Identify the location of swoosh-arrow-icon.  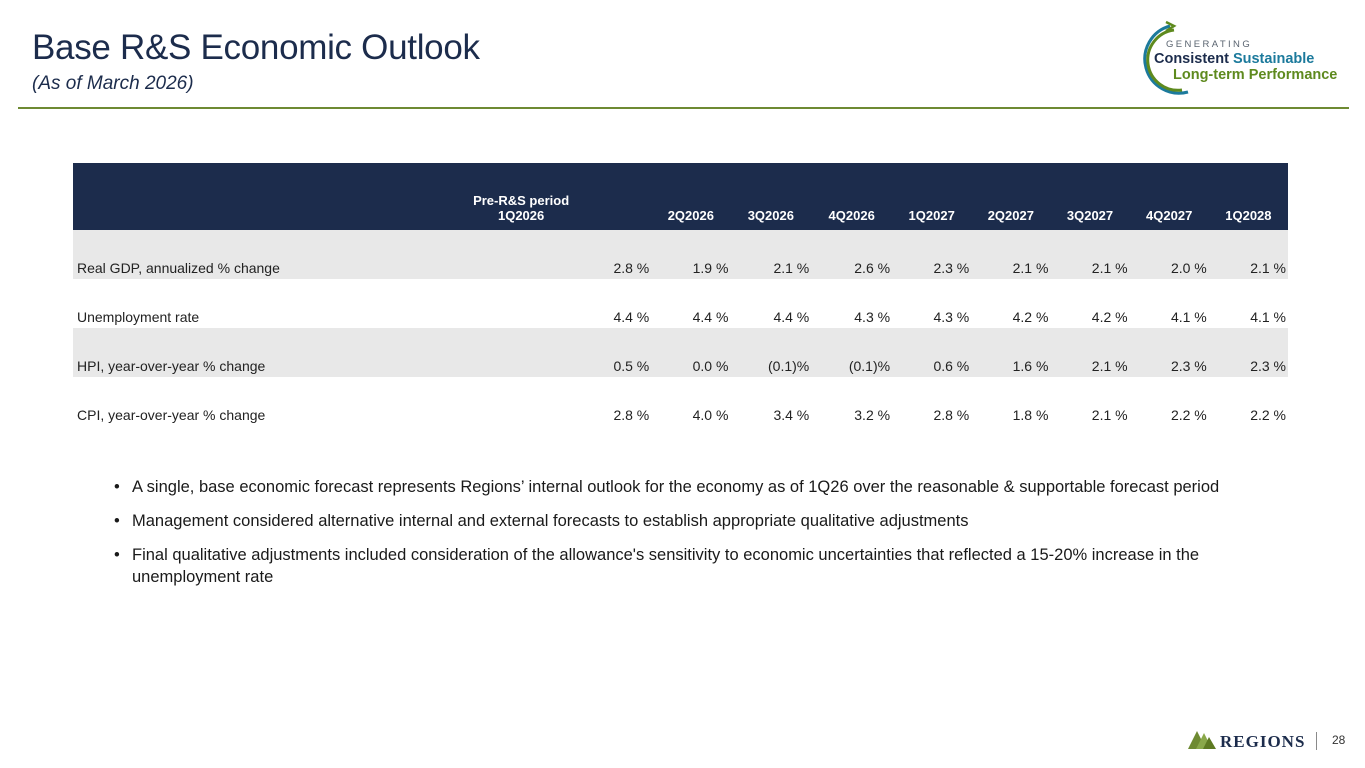
(1166, 57).